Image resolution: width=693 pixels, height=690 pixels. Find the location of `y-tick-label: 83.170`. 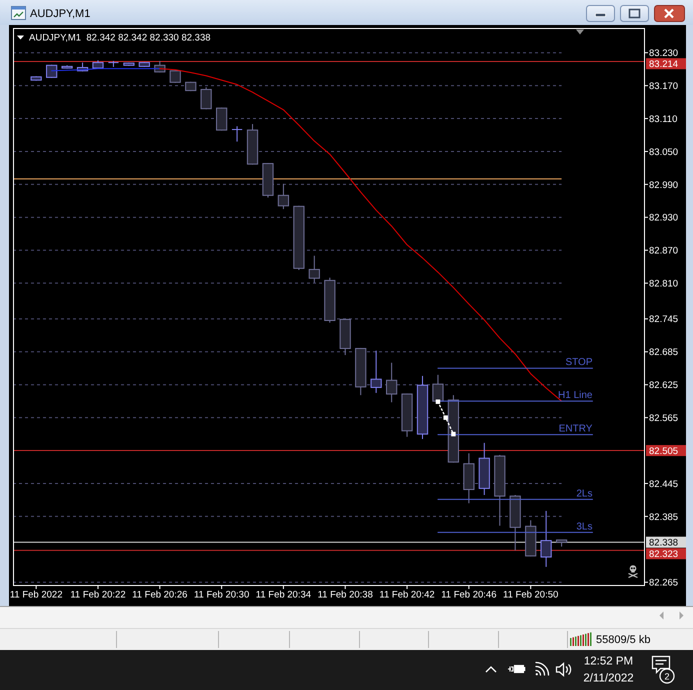

y-tick-label: 83.170 is located at coordinates (663, 86).